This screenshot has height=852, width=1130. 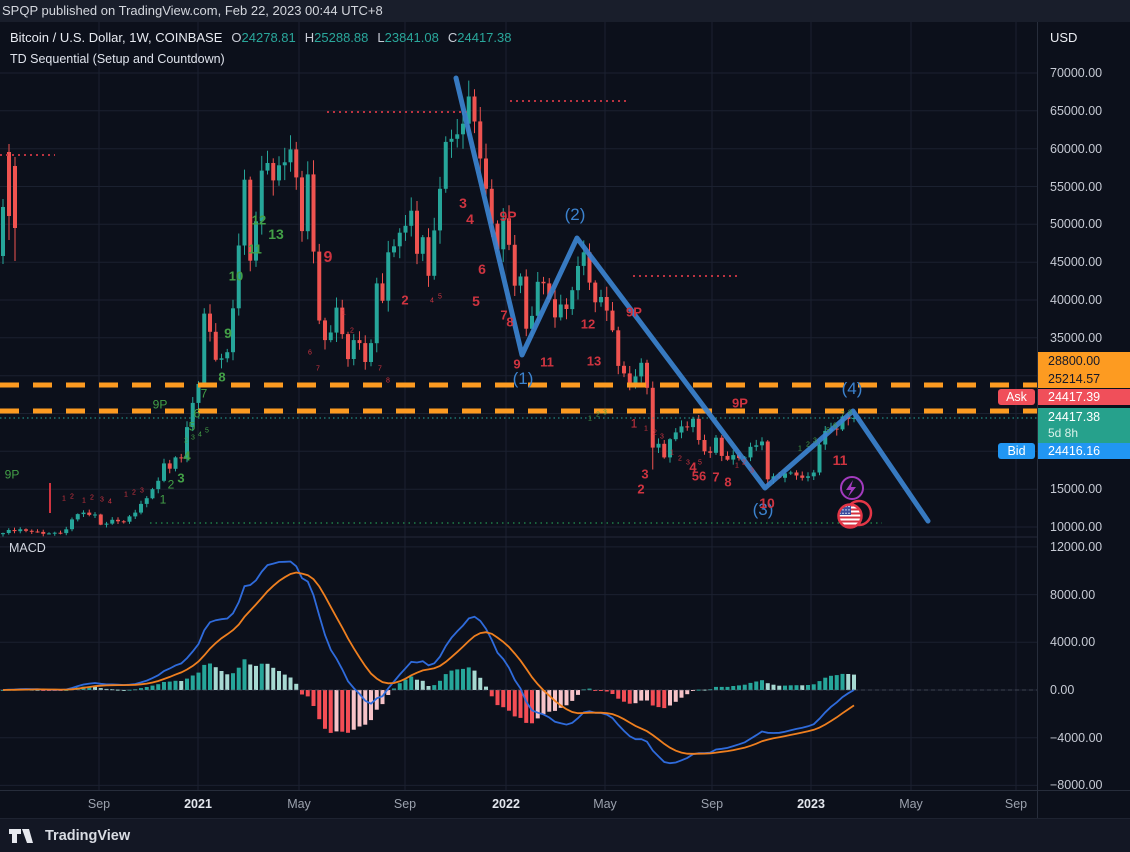 I want to click on time-axis: Sep 2021 May Sep 2022 May Sep 2023 May Sep, so click(x=565, y=804).